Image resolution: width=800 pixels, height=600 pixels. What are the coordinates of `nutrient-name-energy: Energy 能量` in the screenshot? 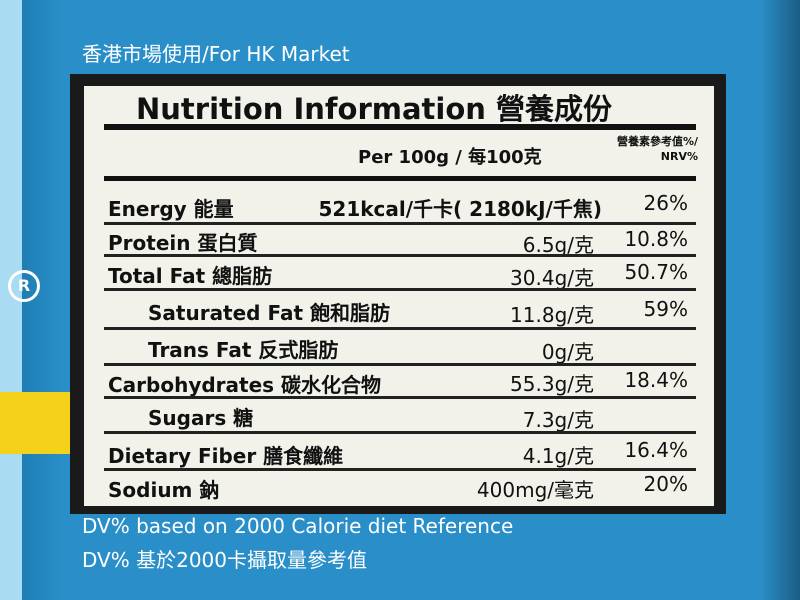 It's located at (171, 209).